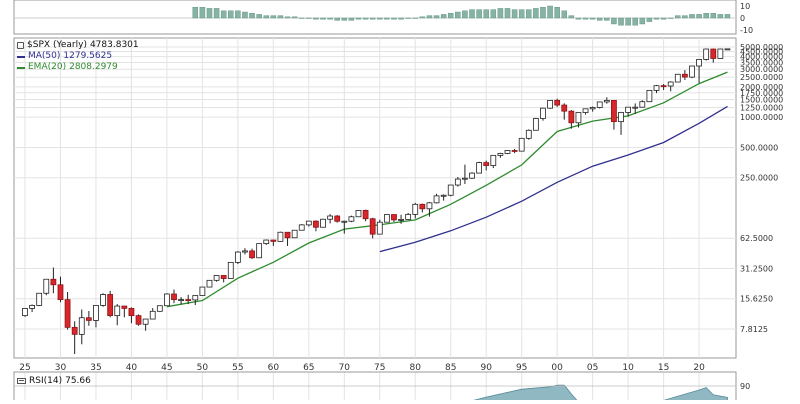 This screenshot has width=800, height=404. I want to click on rsi-legend: RSI(14) 75.66, so click(54, 381).